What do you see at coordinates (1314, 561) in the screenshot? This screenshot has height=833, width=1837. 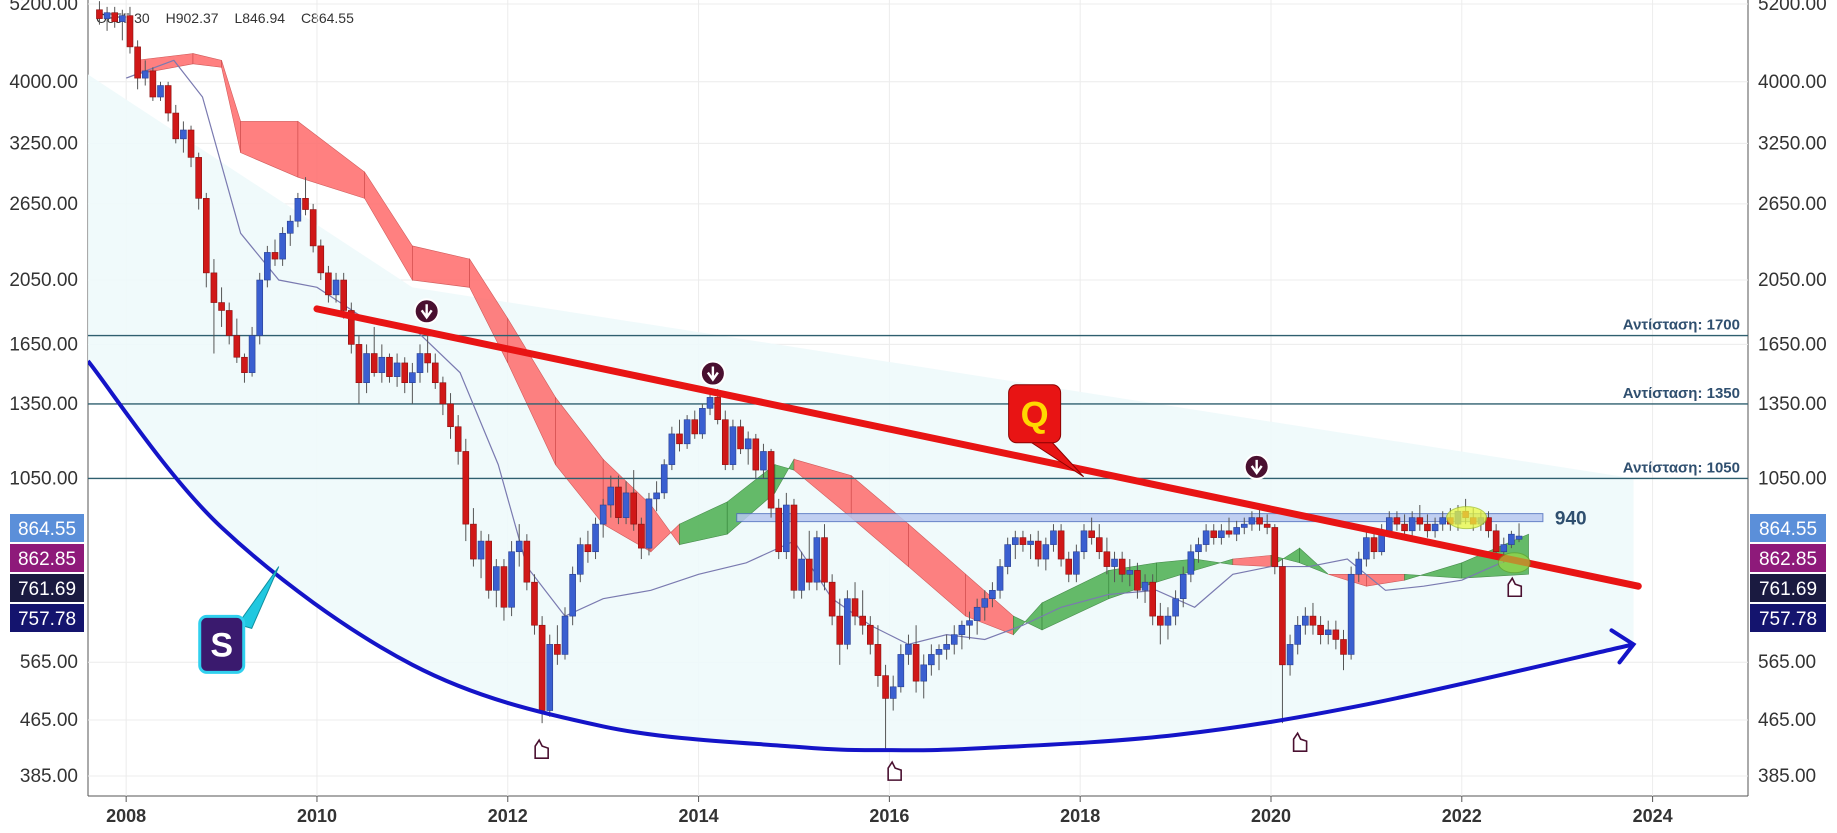 I see `cloud-segment-bullish` at bounding box center [1314, 561].